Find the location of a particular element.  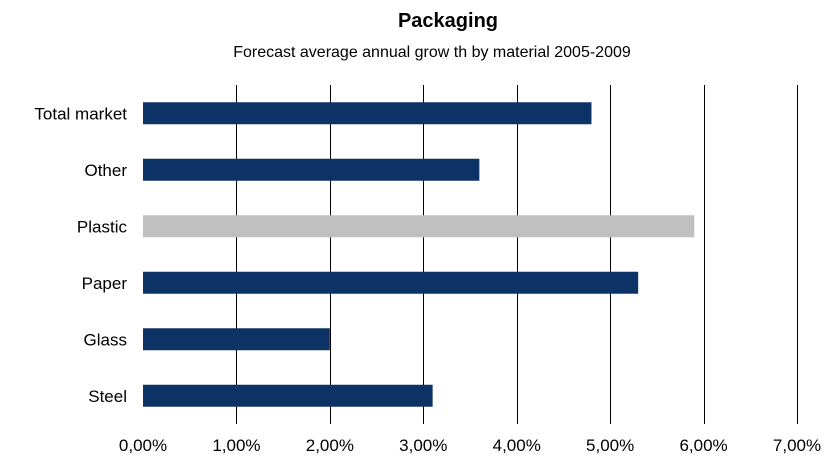

x-tick-label: 1,00% is located at coordinates (236, 445).